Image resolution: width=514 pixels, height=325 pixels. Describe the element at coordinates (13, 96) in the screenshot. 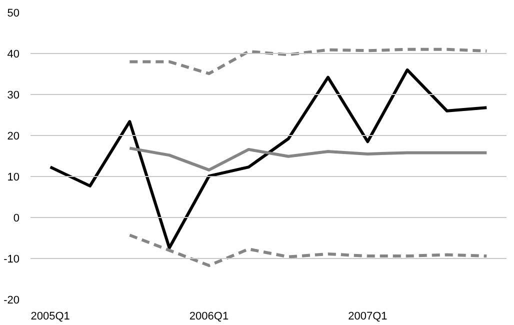

I see `y-tick-label: 30` at that location.